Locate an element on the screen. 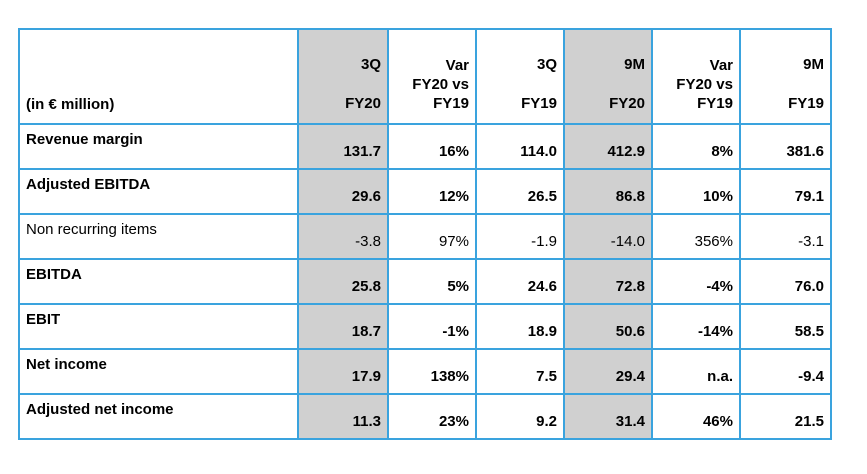 The height and width of the screenshot is (474, 867). table-cell: 356% is located at coordinates (696, 236).